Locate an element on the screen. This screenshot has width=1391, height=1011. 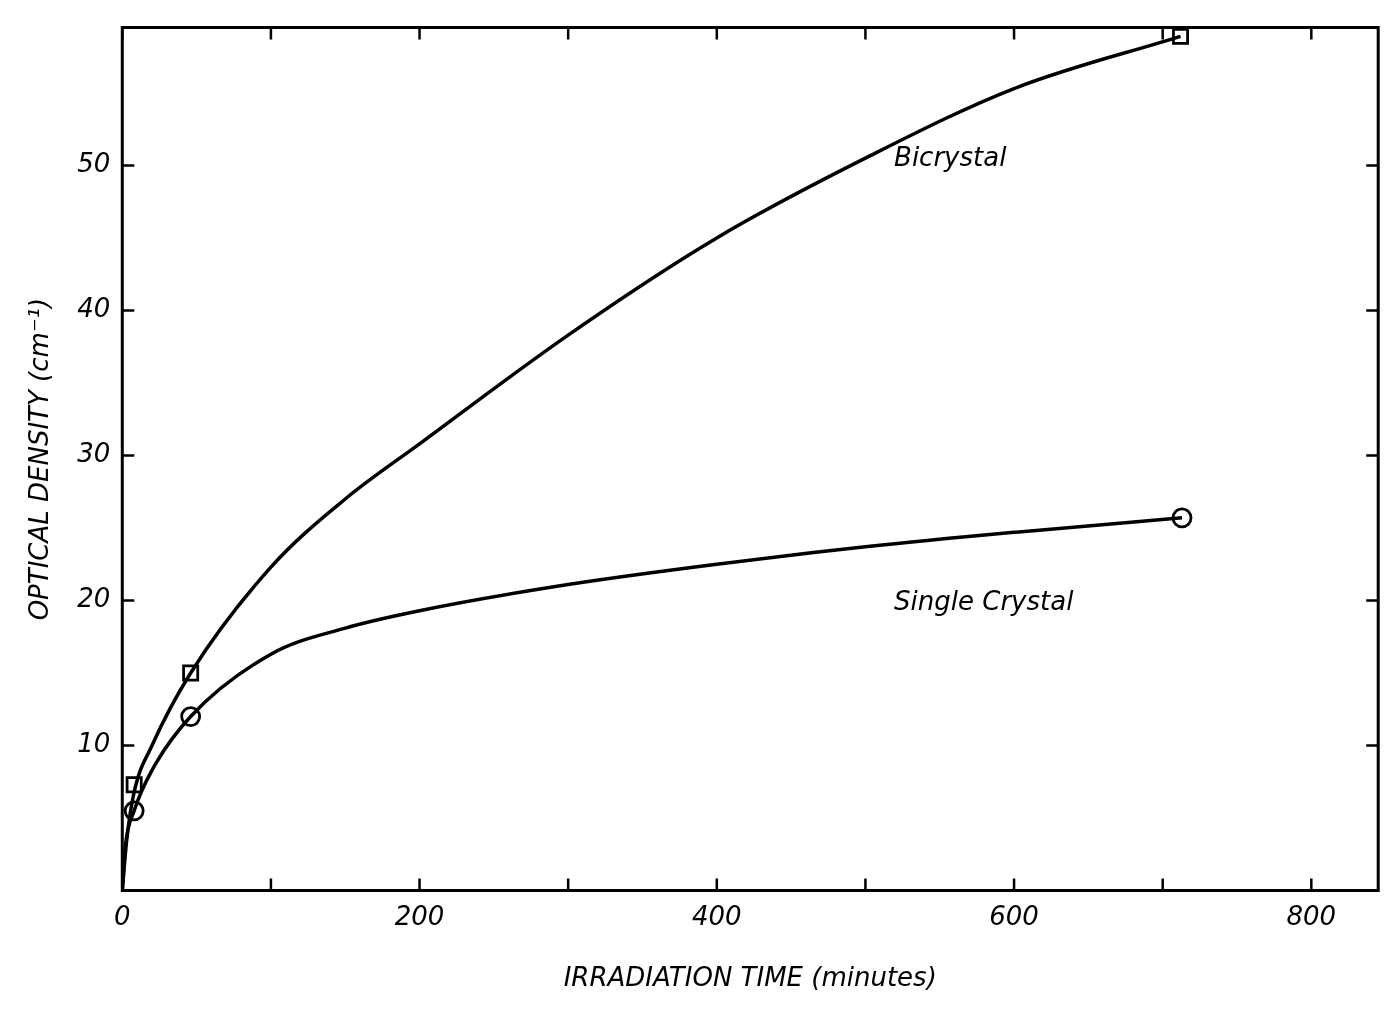
y-tick-label: 20 is located at coordinates (94, 598).